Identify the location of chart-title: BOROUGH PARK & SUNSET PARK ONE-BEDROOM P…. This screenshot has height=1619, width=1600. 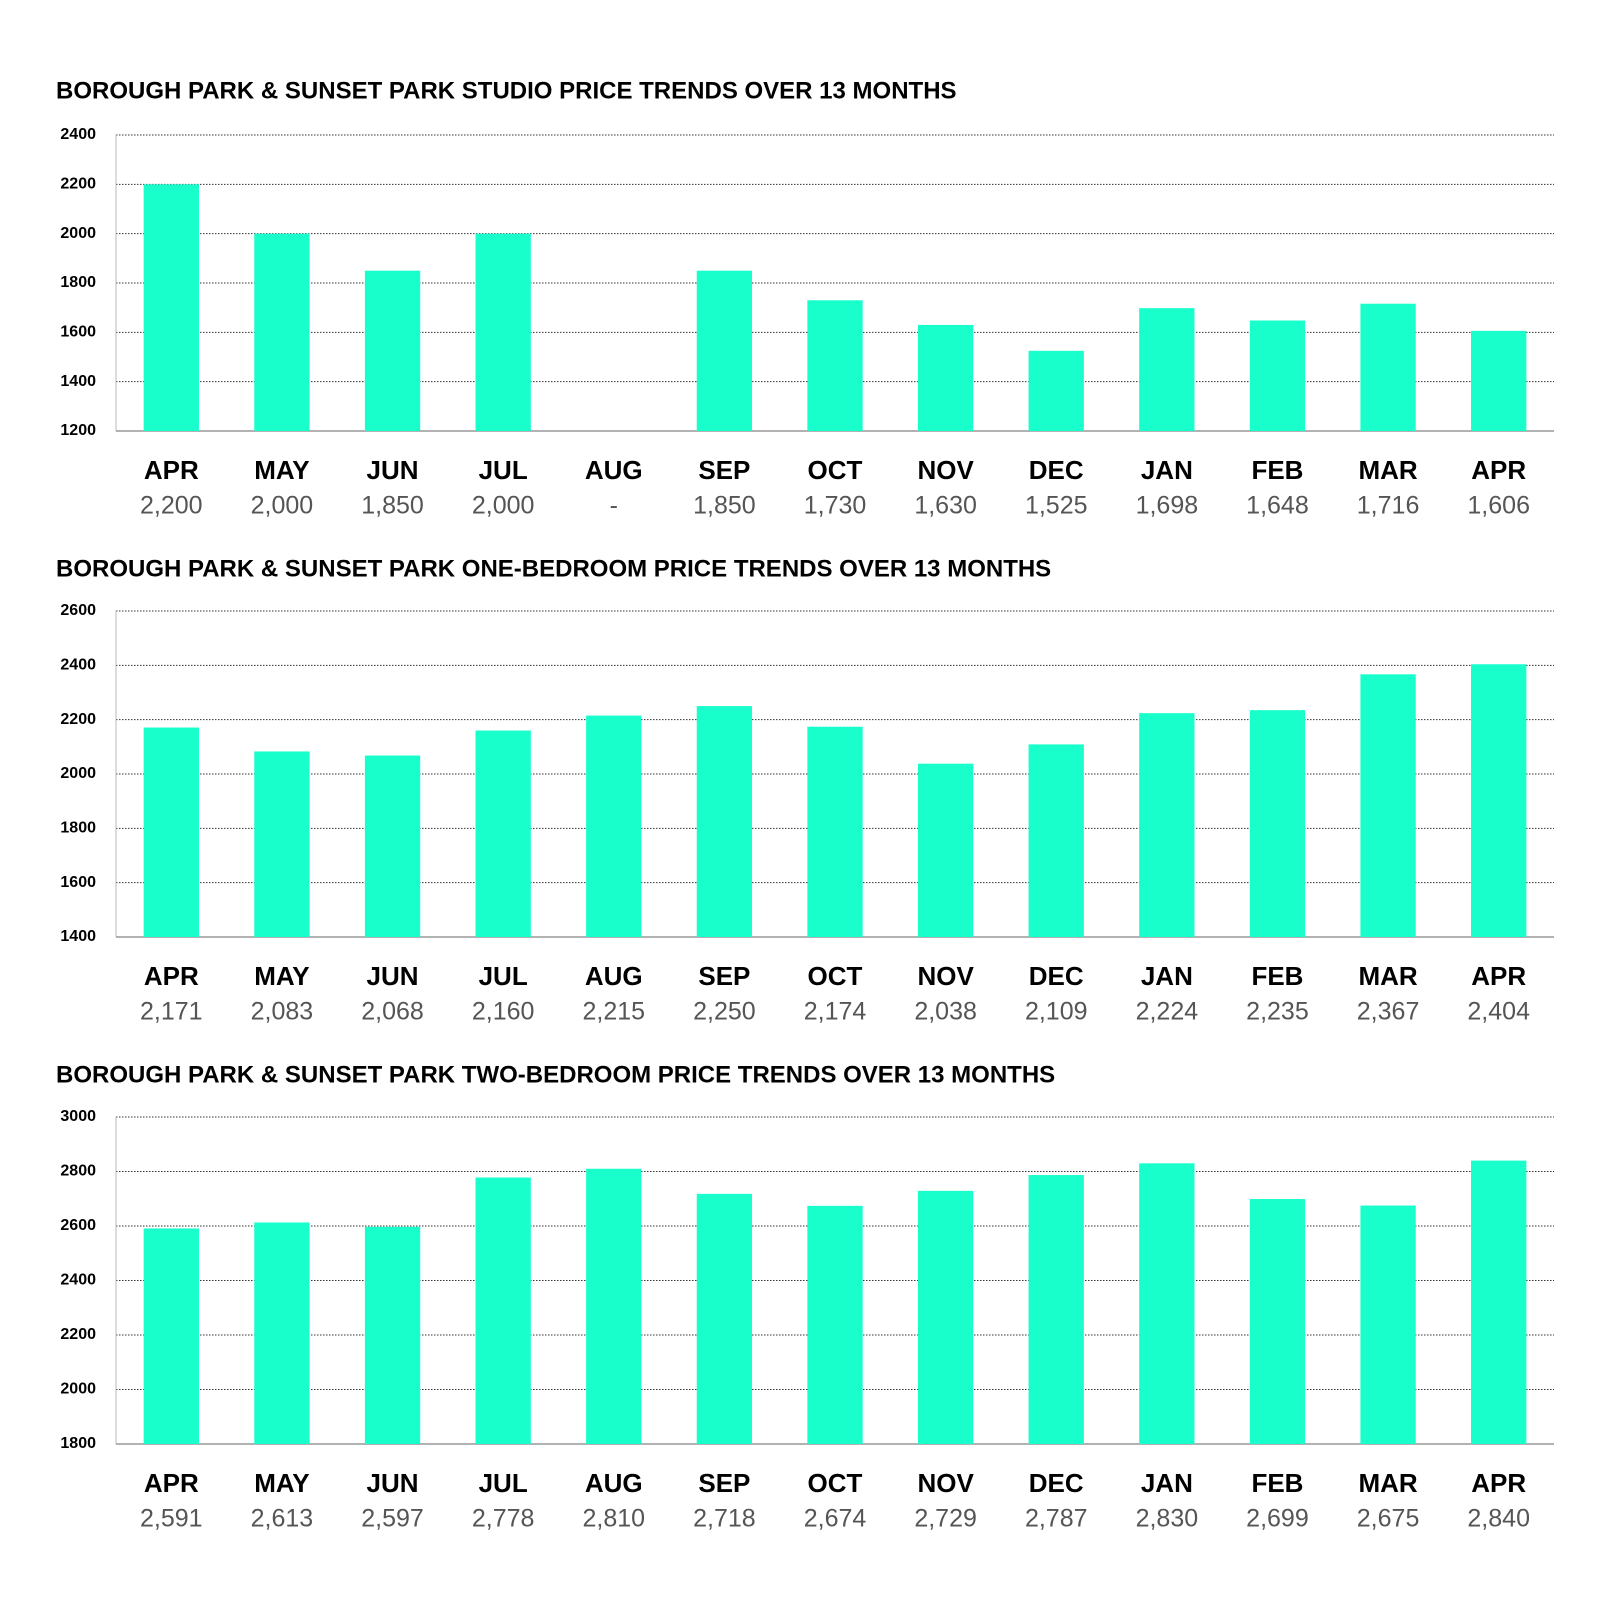
(553, 568).